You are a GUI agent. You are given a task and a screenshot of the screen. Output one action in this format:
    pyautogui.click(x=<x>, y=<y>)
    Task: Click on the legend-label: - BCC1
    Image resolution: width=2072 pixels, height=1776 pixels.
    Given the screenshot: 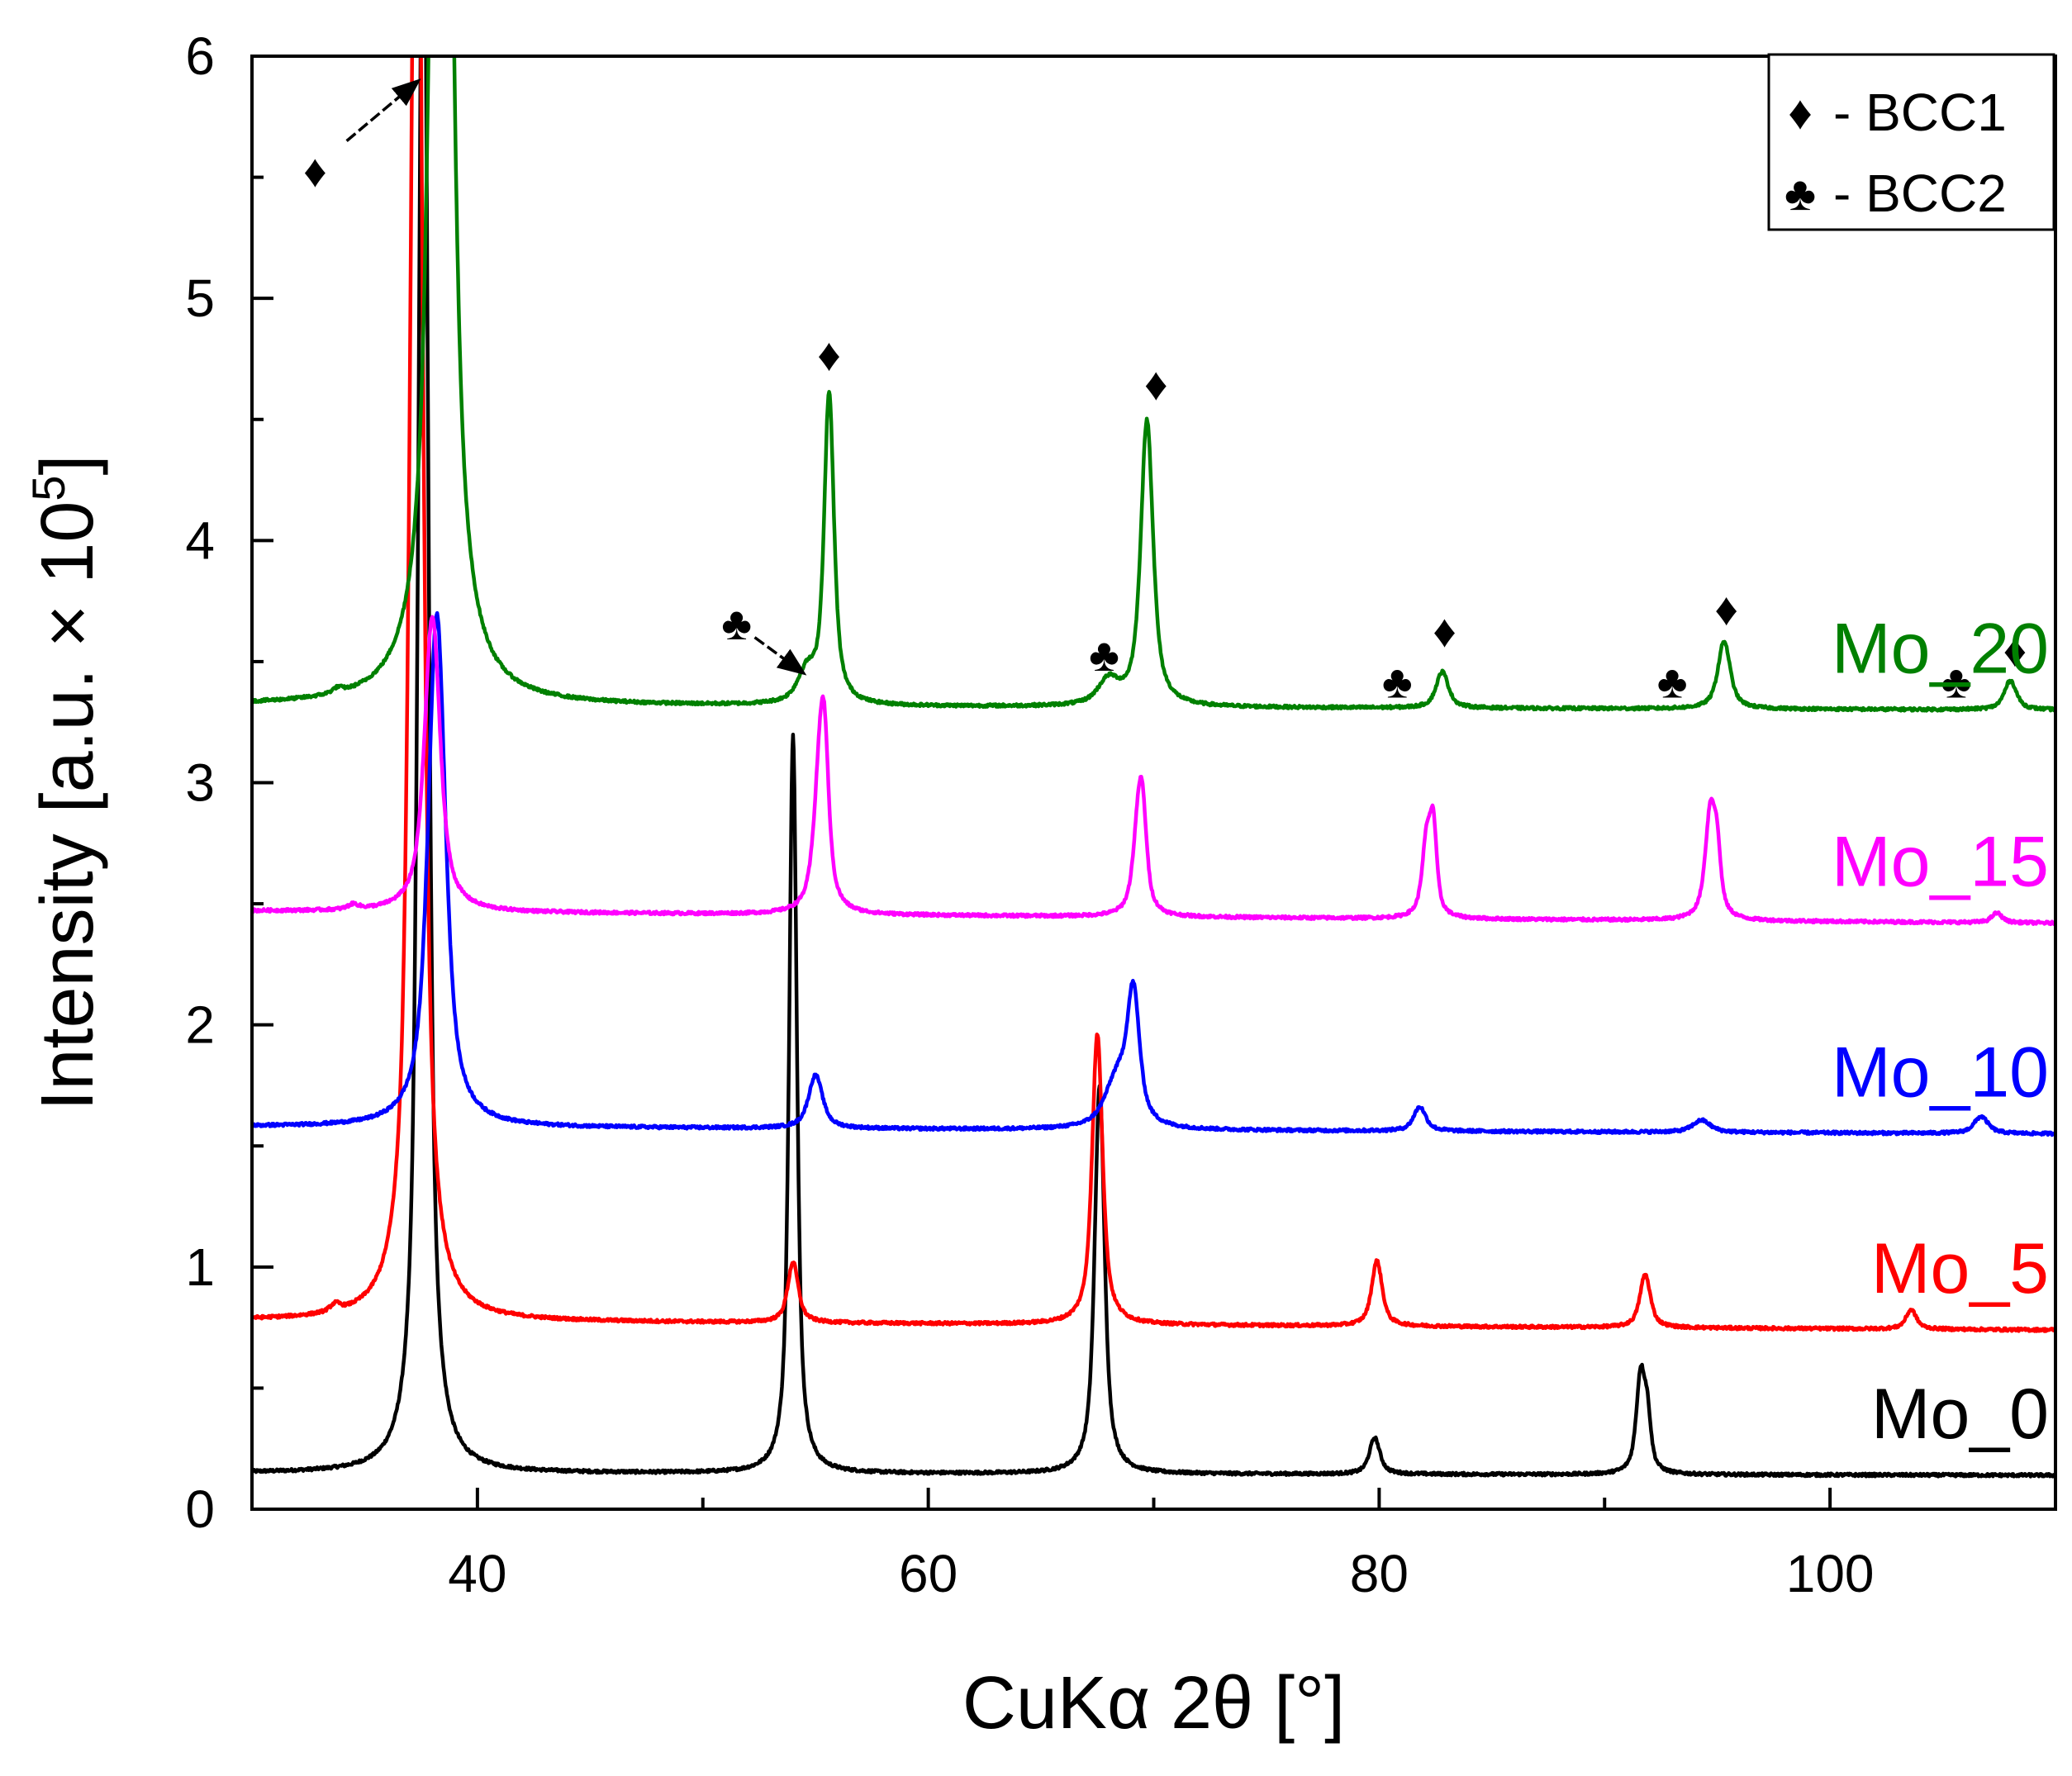 What is the action you would take?
    pyautogui.click(x=1920, y=113)
    